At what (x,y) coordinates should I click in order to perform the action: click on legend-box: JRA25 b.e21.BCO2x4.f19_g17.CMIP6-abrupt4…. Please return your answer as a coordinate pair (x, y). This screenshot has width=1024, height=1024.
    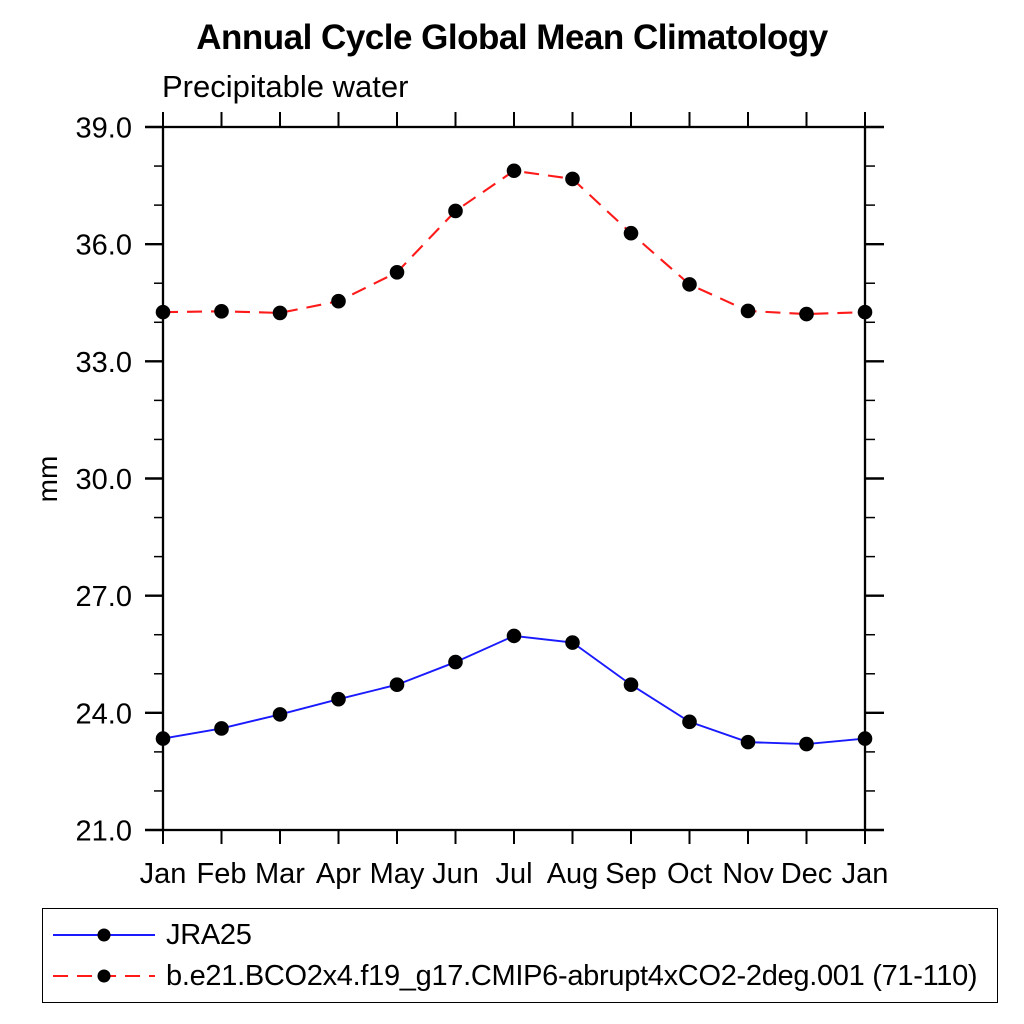
    Looking at the image, I should click on (520, 955).